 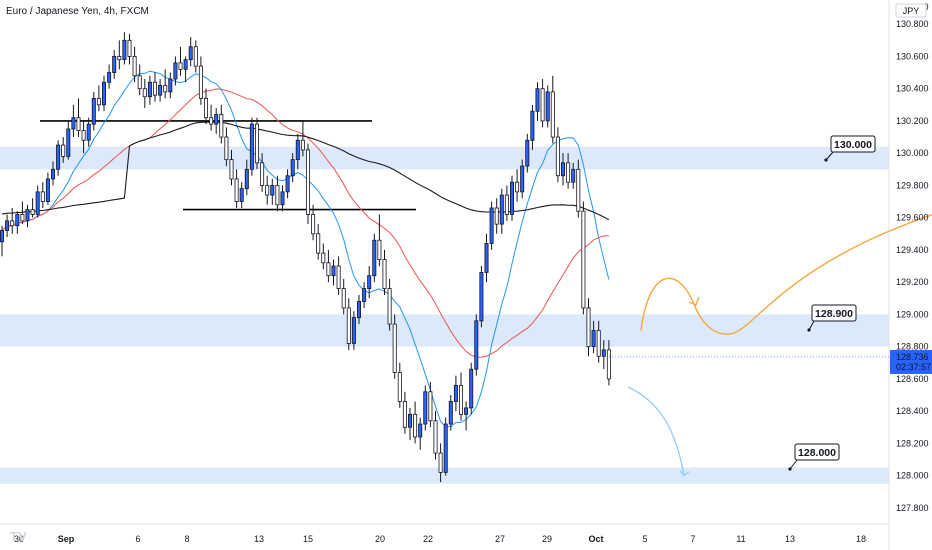 I want to click on tag-label: 130.000, so click(x=853, y=145).